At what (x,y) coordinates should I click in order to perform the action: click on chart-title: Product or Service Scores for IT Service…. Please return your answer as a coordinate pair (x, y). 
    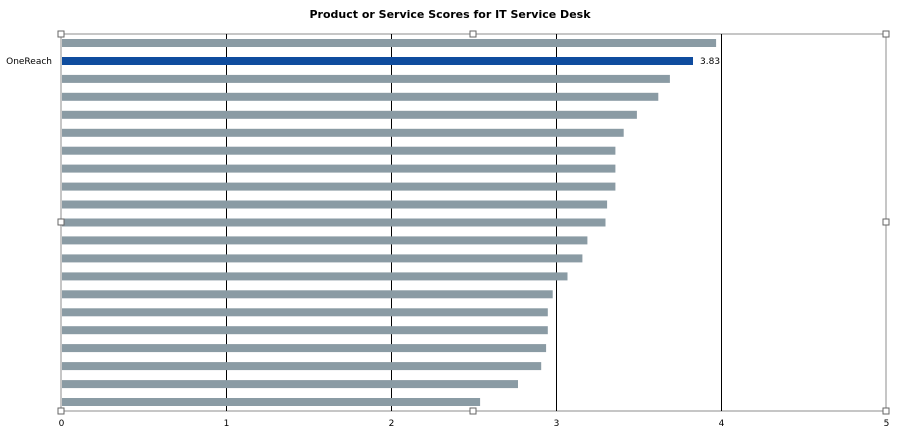
    Looking at the image, I should click on (450, 14).